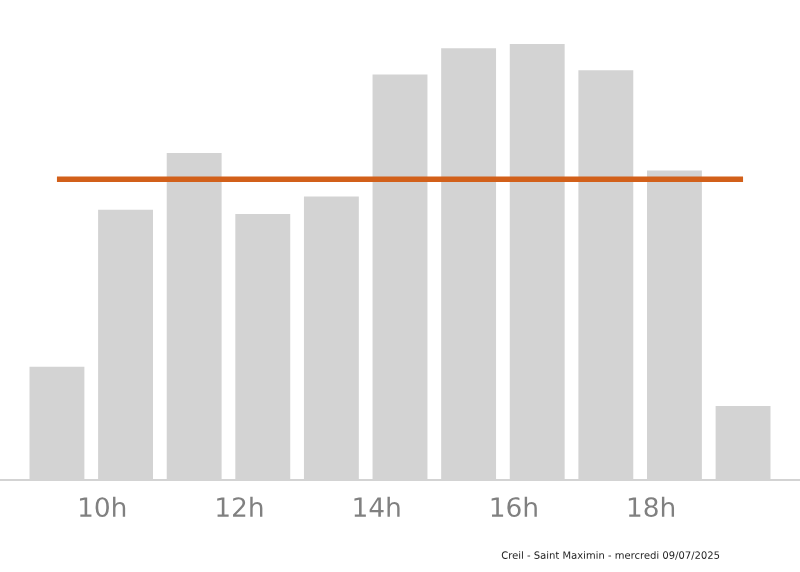 The height and width of the screenshot is (572, 800). I want to click on x-tick-label: 10h, so click(102, 507).